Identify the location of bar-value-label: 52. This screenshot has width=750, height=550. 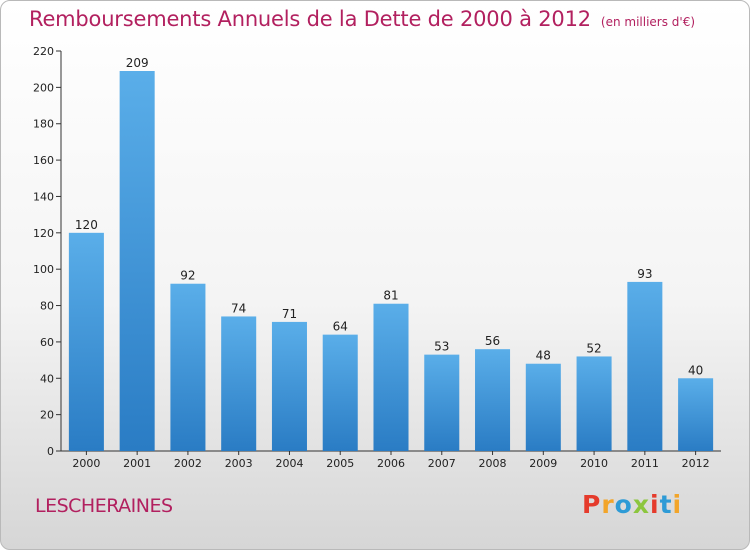
(593, 348).